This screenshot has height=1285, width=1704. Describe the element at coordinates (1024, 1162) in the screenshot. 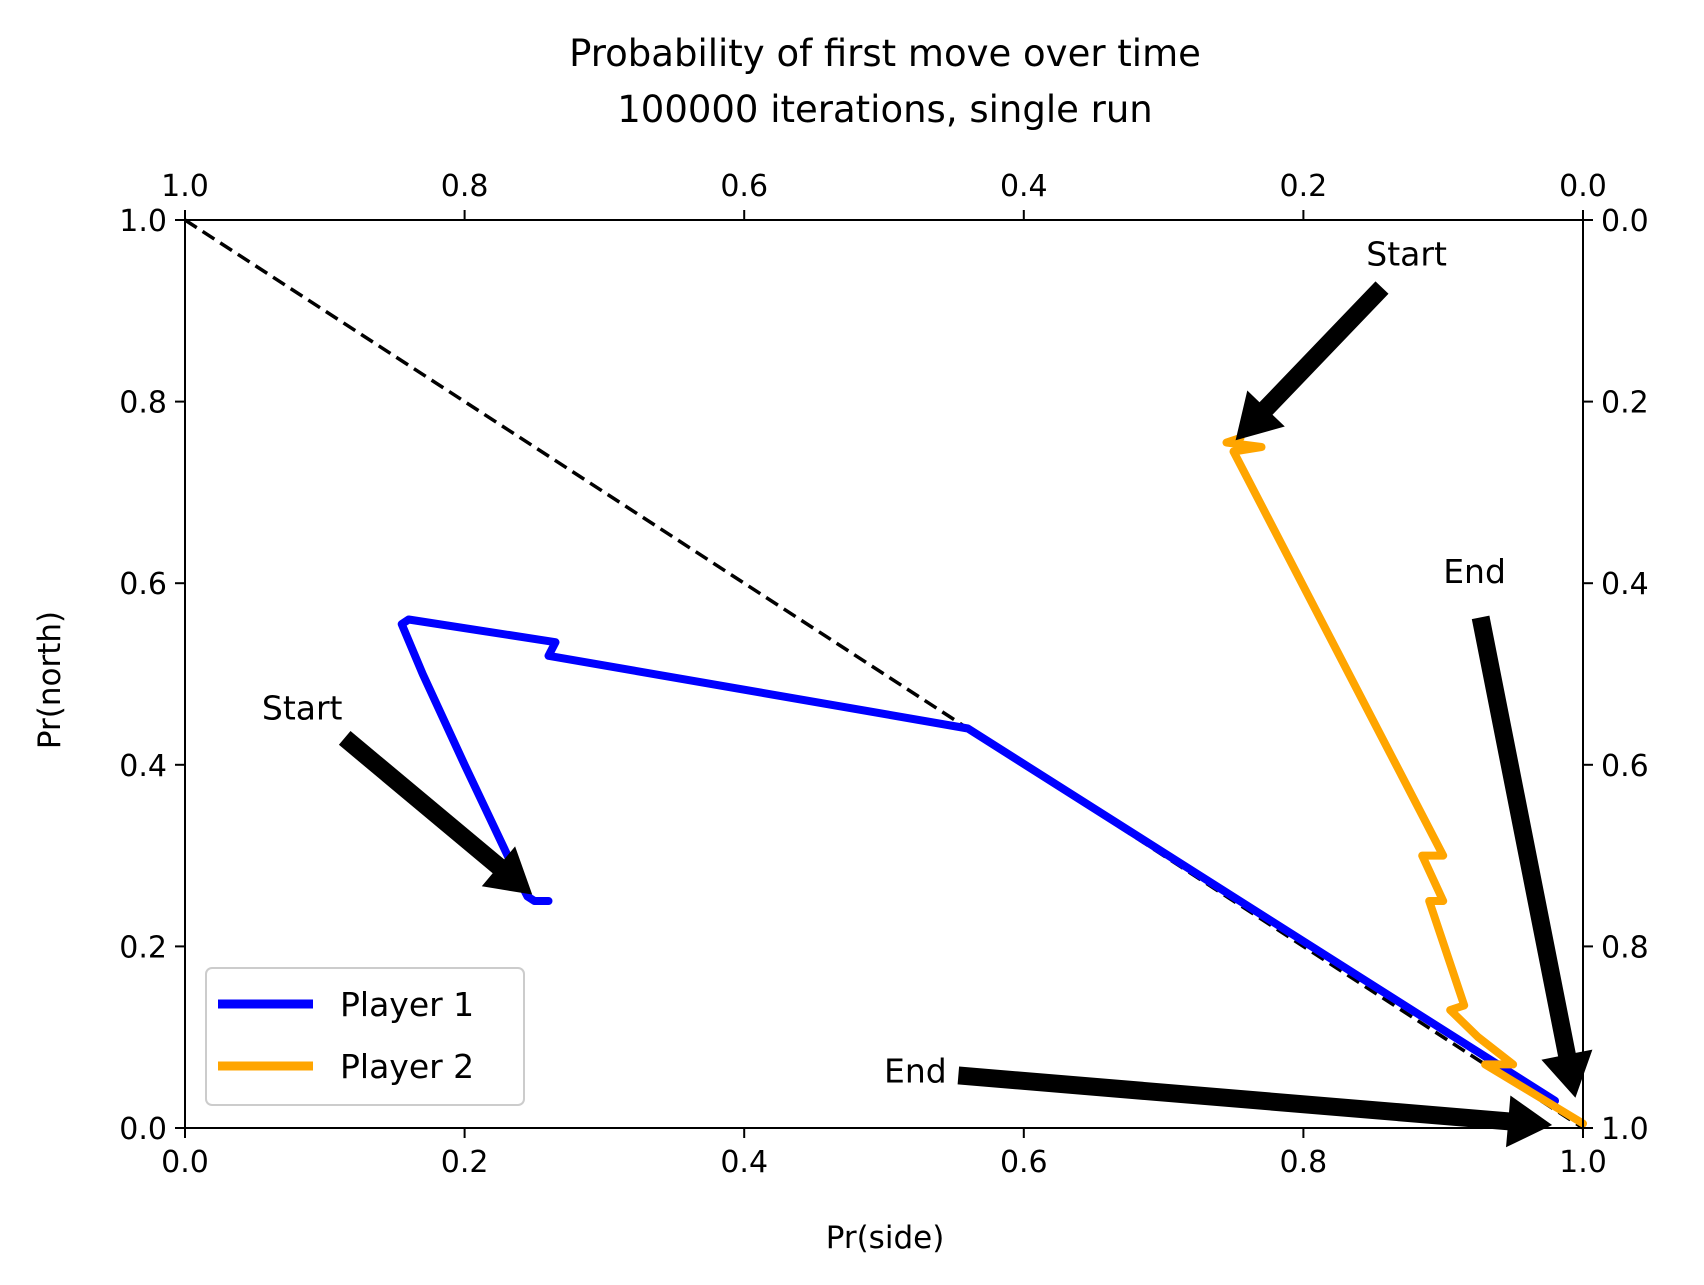

I see `x-tick-label: 0.6` at that location.